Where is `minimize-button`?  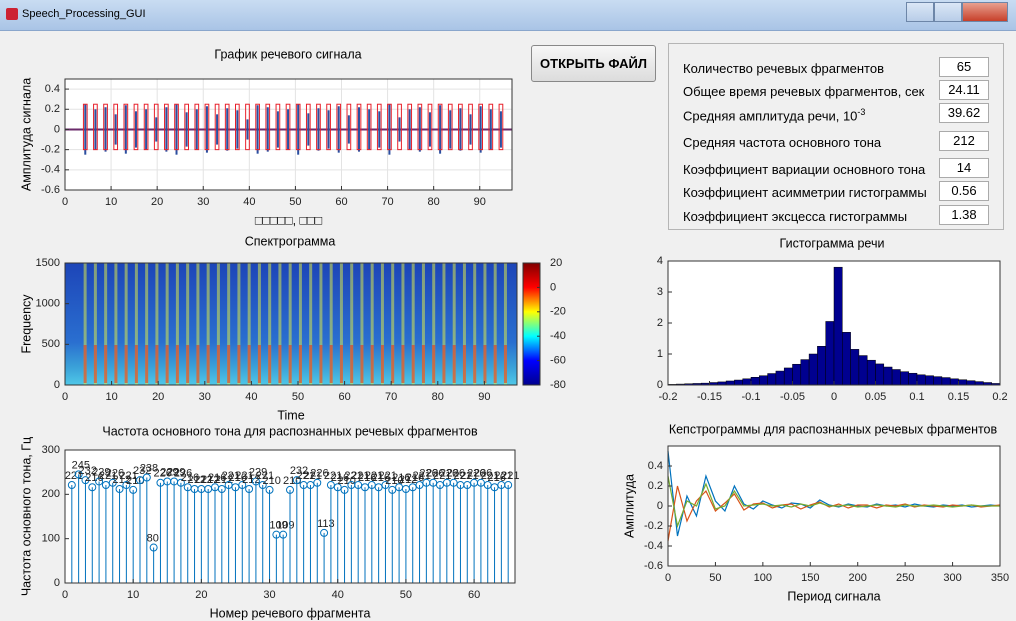
minimize-button is located at coordinates (920, 12).